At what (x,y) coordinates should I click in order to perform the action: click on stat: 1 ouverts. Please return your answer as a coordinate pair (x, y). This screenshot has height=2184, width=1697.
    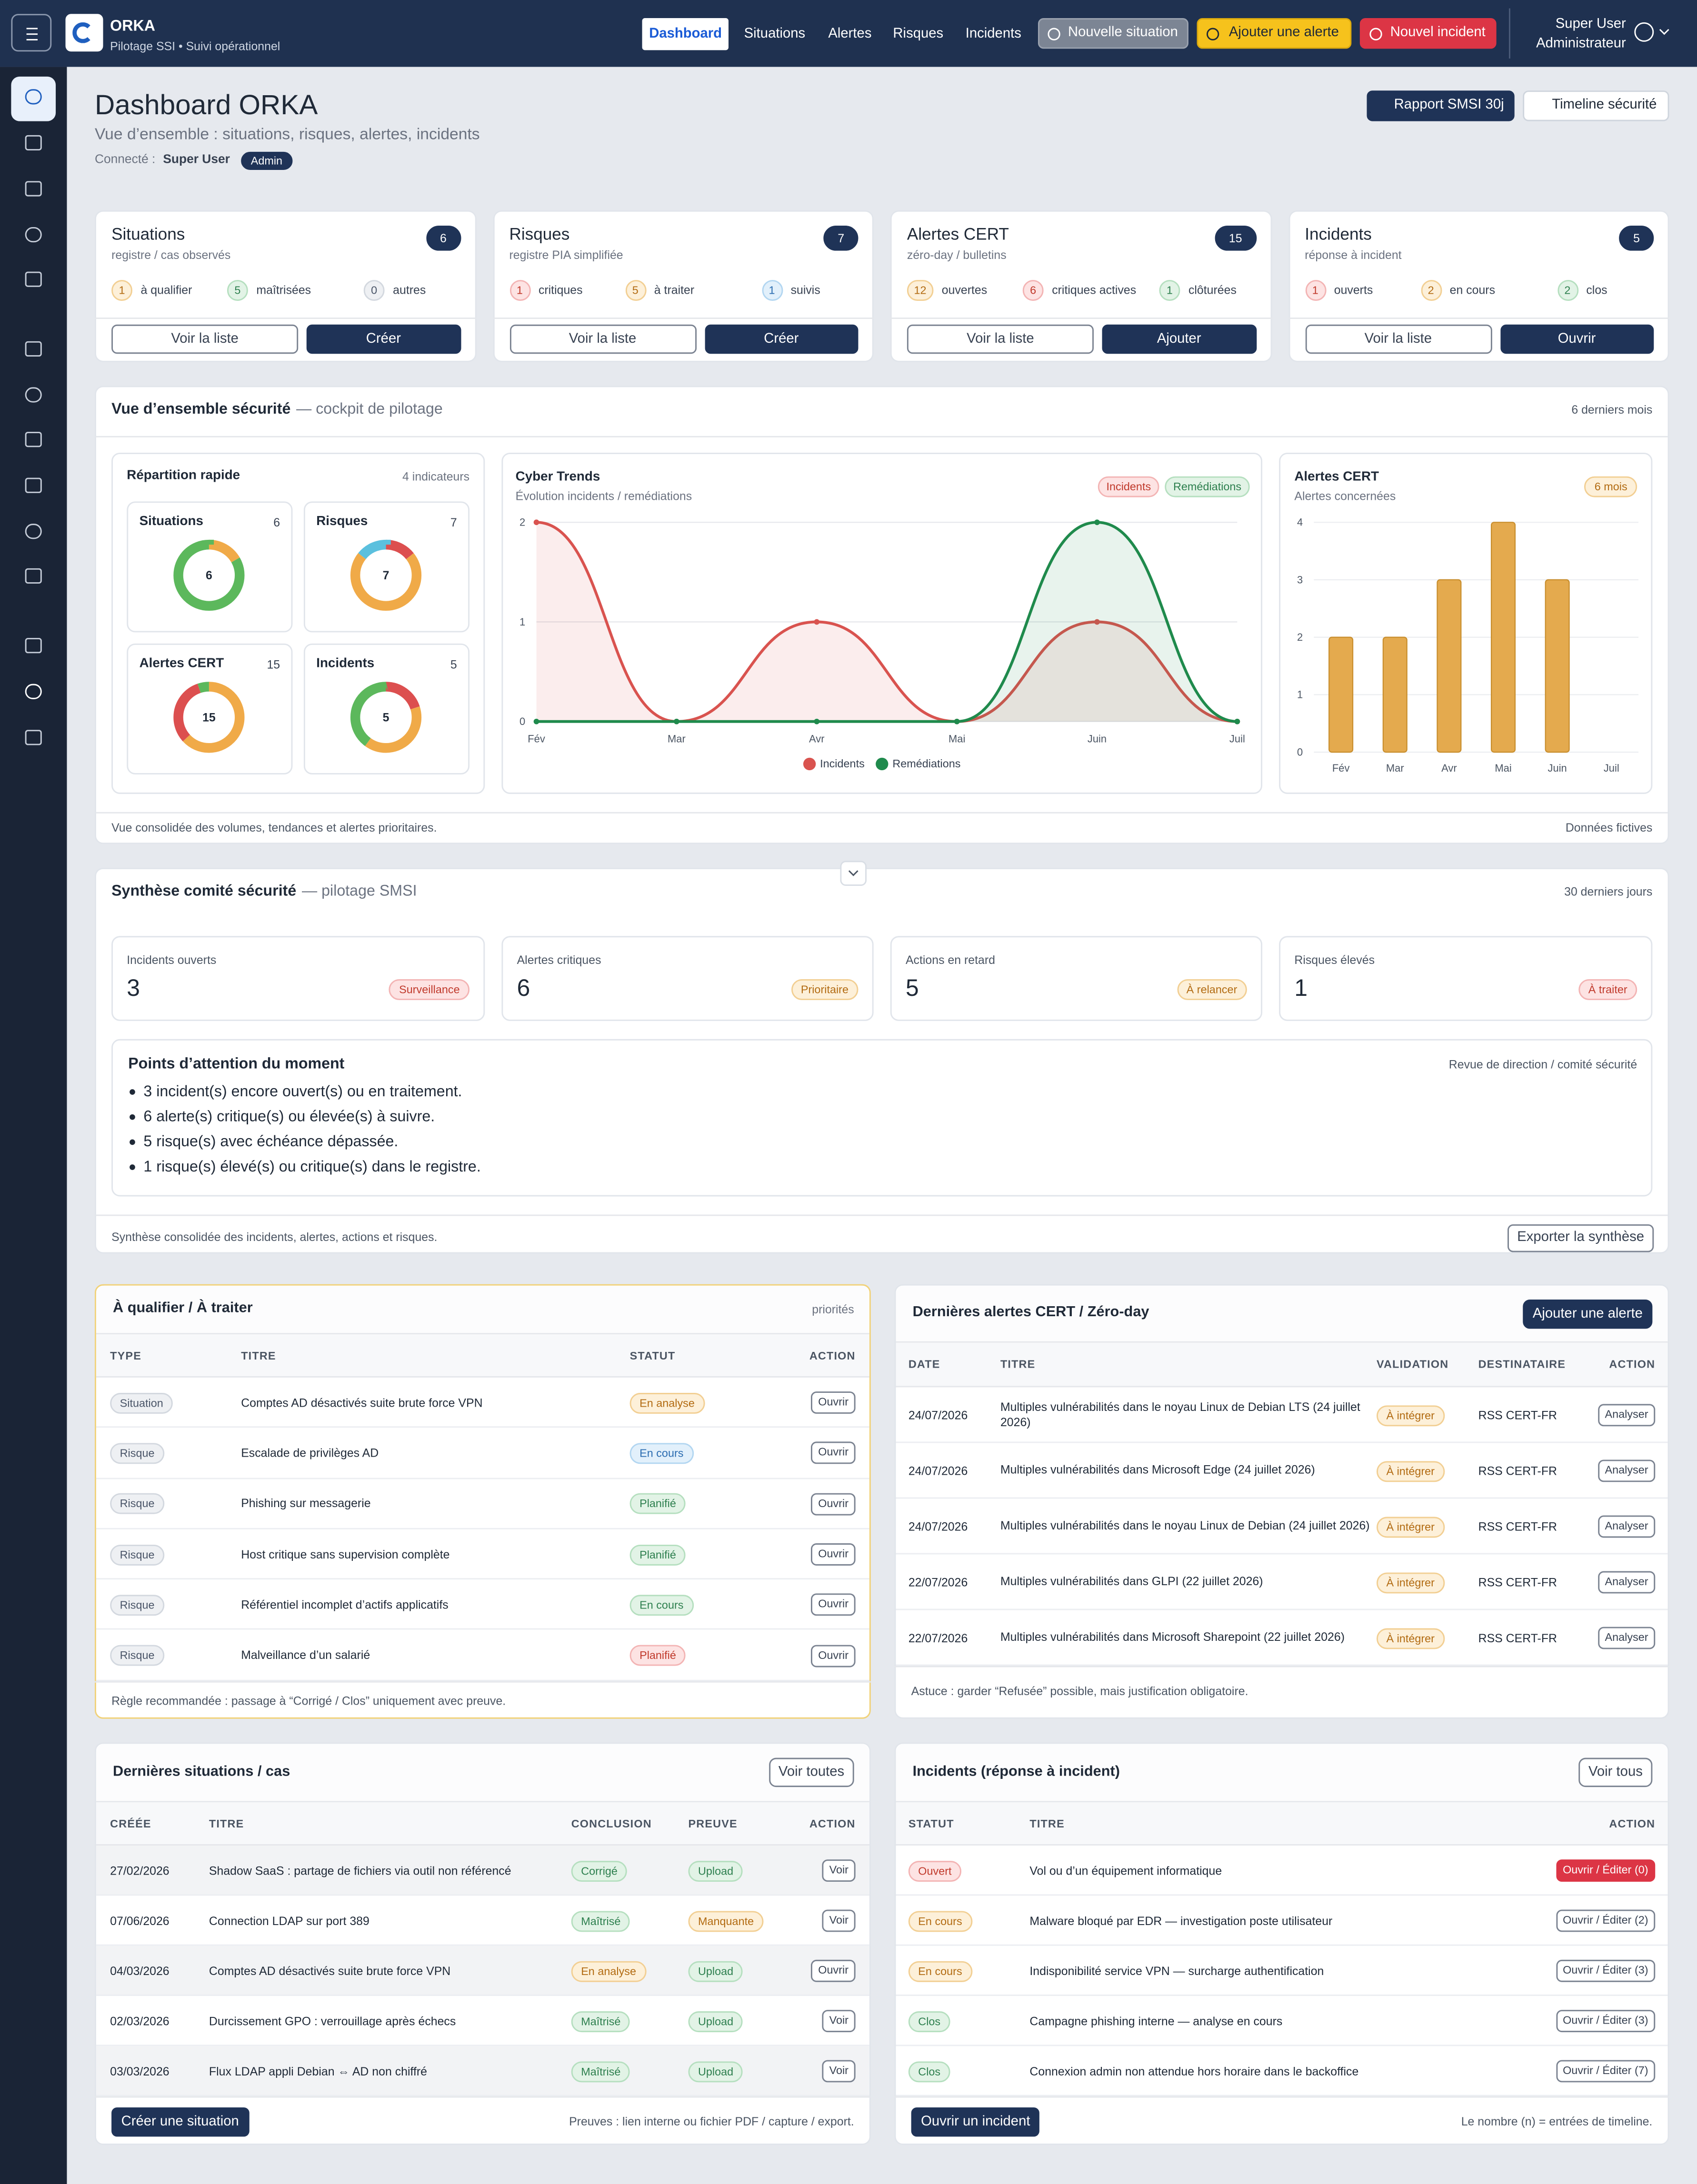
    Looking at the image, I should click on (1339, 289).